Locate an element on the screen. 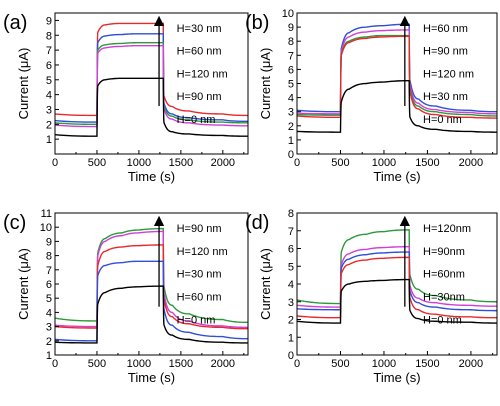 Image resolution: width=500 pixels, height=406 pixels. panel-label: (b) is located at coordinates (257, 23).